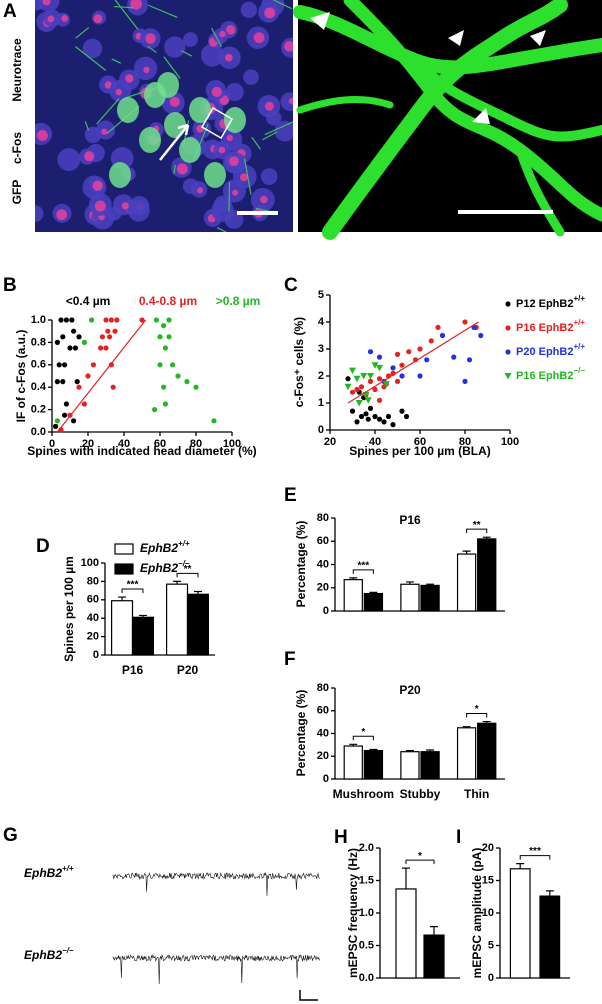 Image resolution: width=602 pixels, height=1004 pixels. What do you see at coordinates (472, 111) in the screenshot?
I see `dendrite` at bounding box center [472, 111].